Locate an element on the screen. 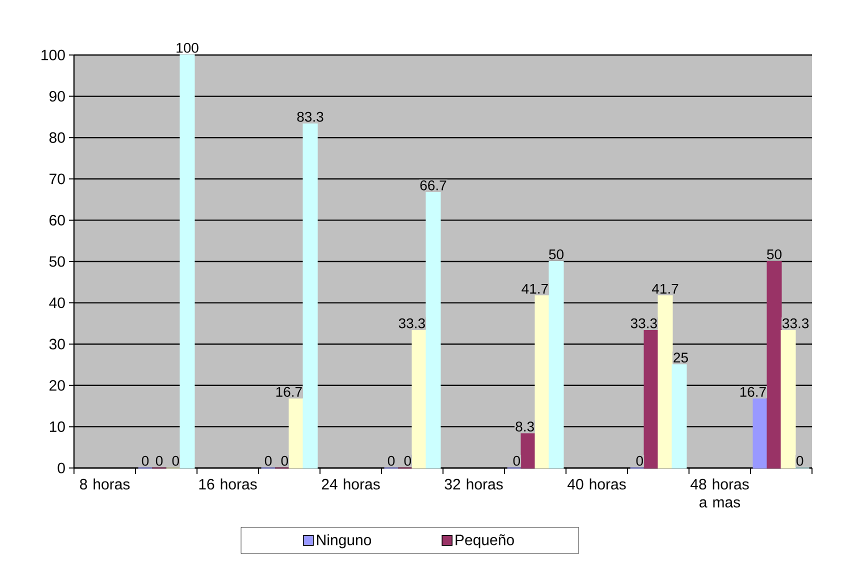 The image size is (858, 565). y-tick-label: 80 is located at coordinates (57, 137).